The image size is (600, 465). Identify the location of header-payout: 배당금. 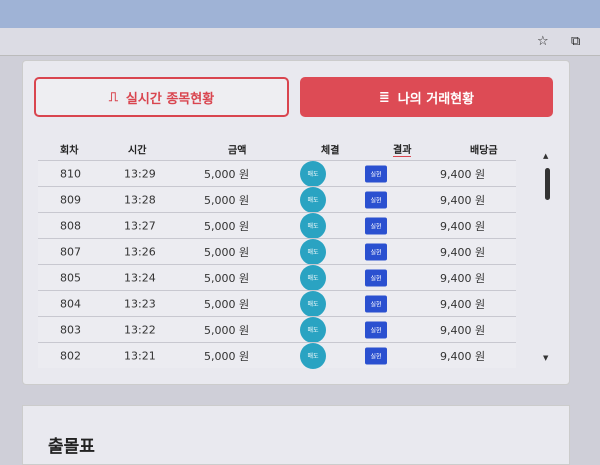
(484, 151).